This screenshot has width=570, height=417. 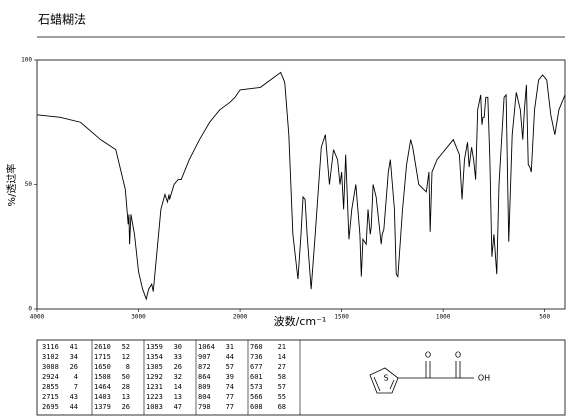 What do you see at coordinates (102, 357) in the screenshot?
I see `peak-wavenumber: 1715` at bounding box center [102, 357].